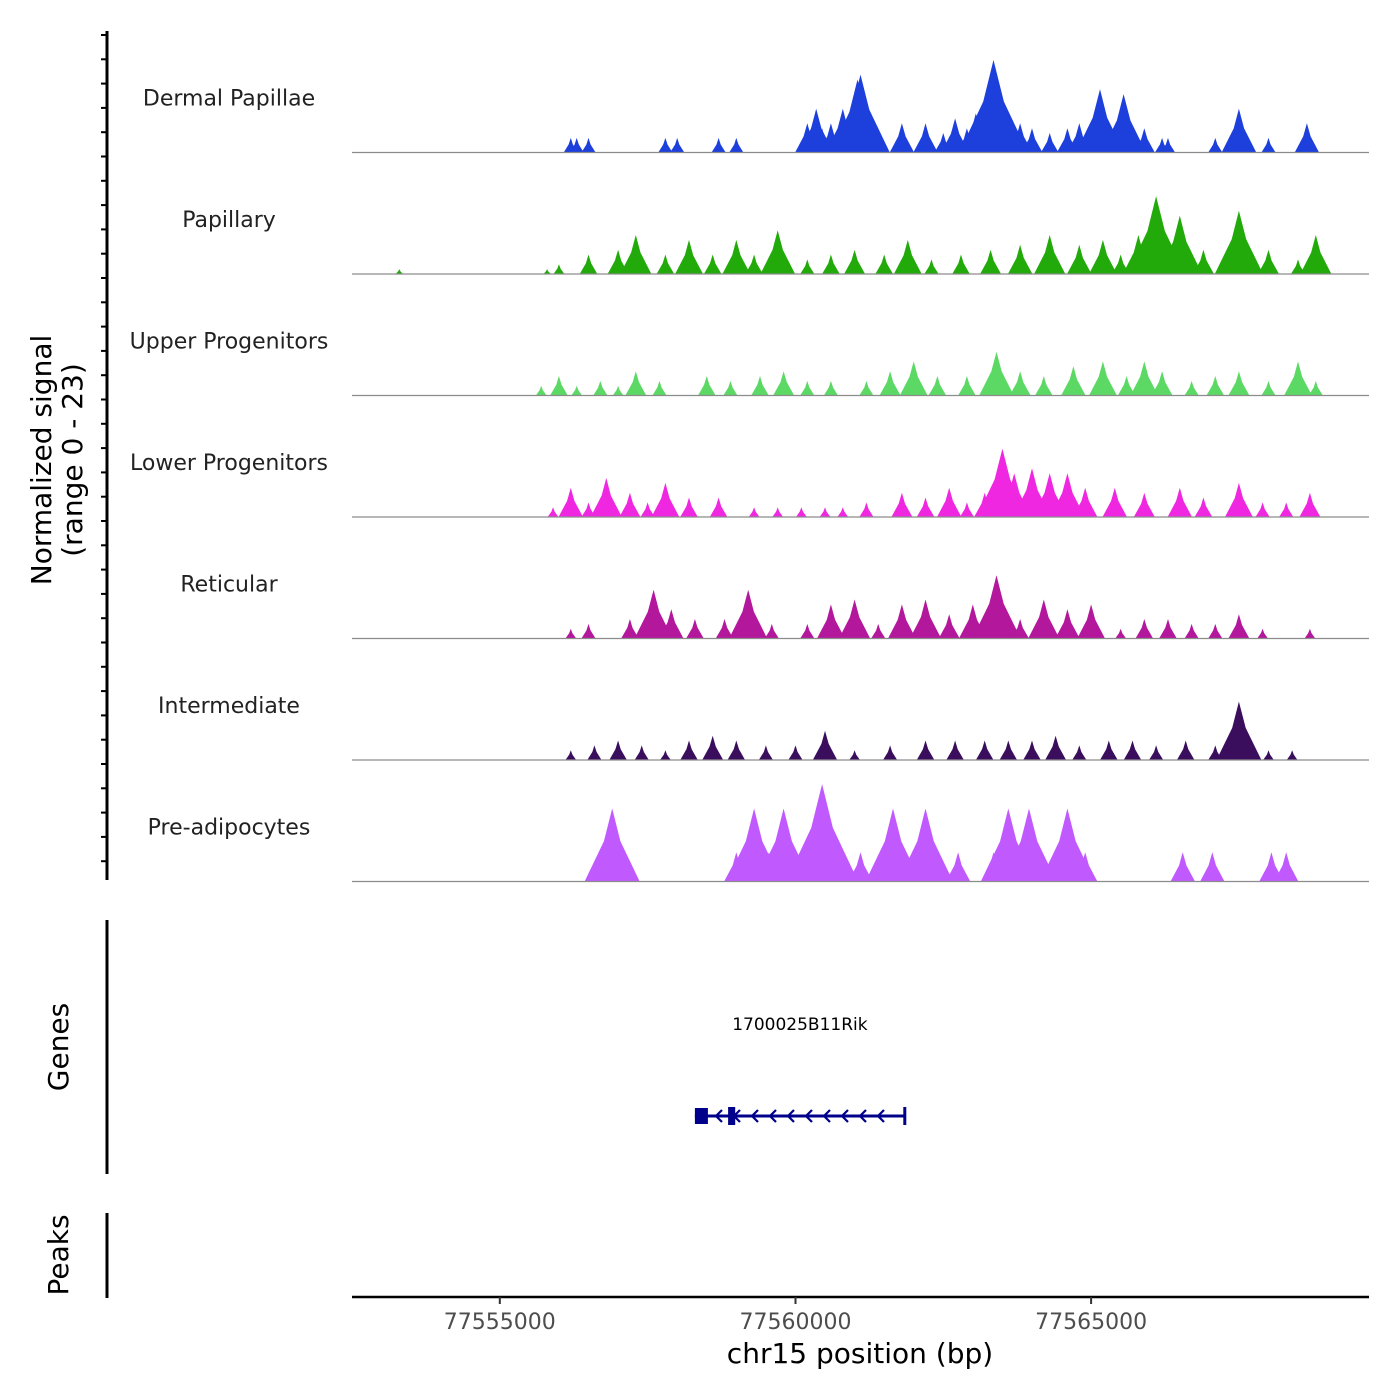 The image size is (1400, 1400). What do you see at coordinates (229, 585) in the screenshot?
I see `track-label: Reticular` at bounding box center [229, 585].